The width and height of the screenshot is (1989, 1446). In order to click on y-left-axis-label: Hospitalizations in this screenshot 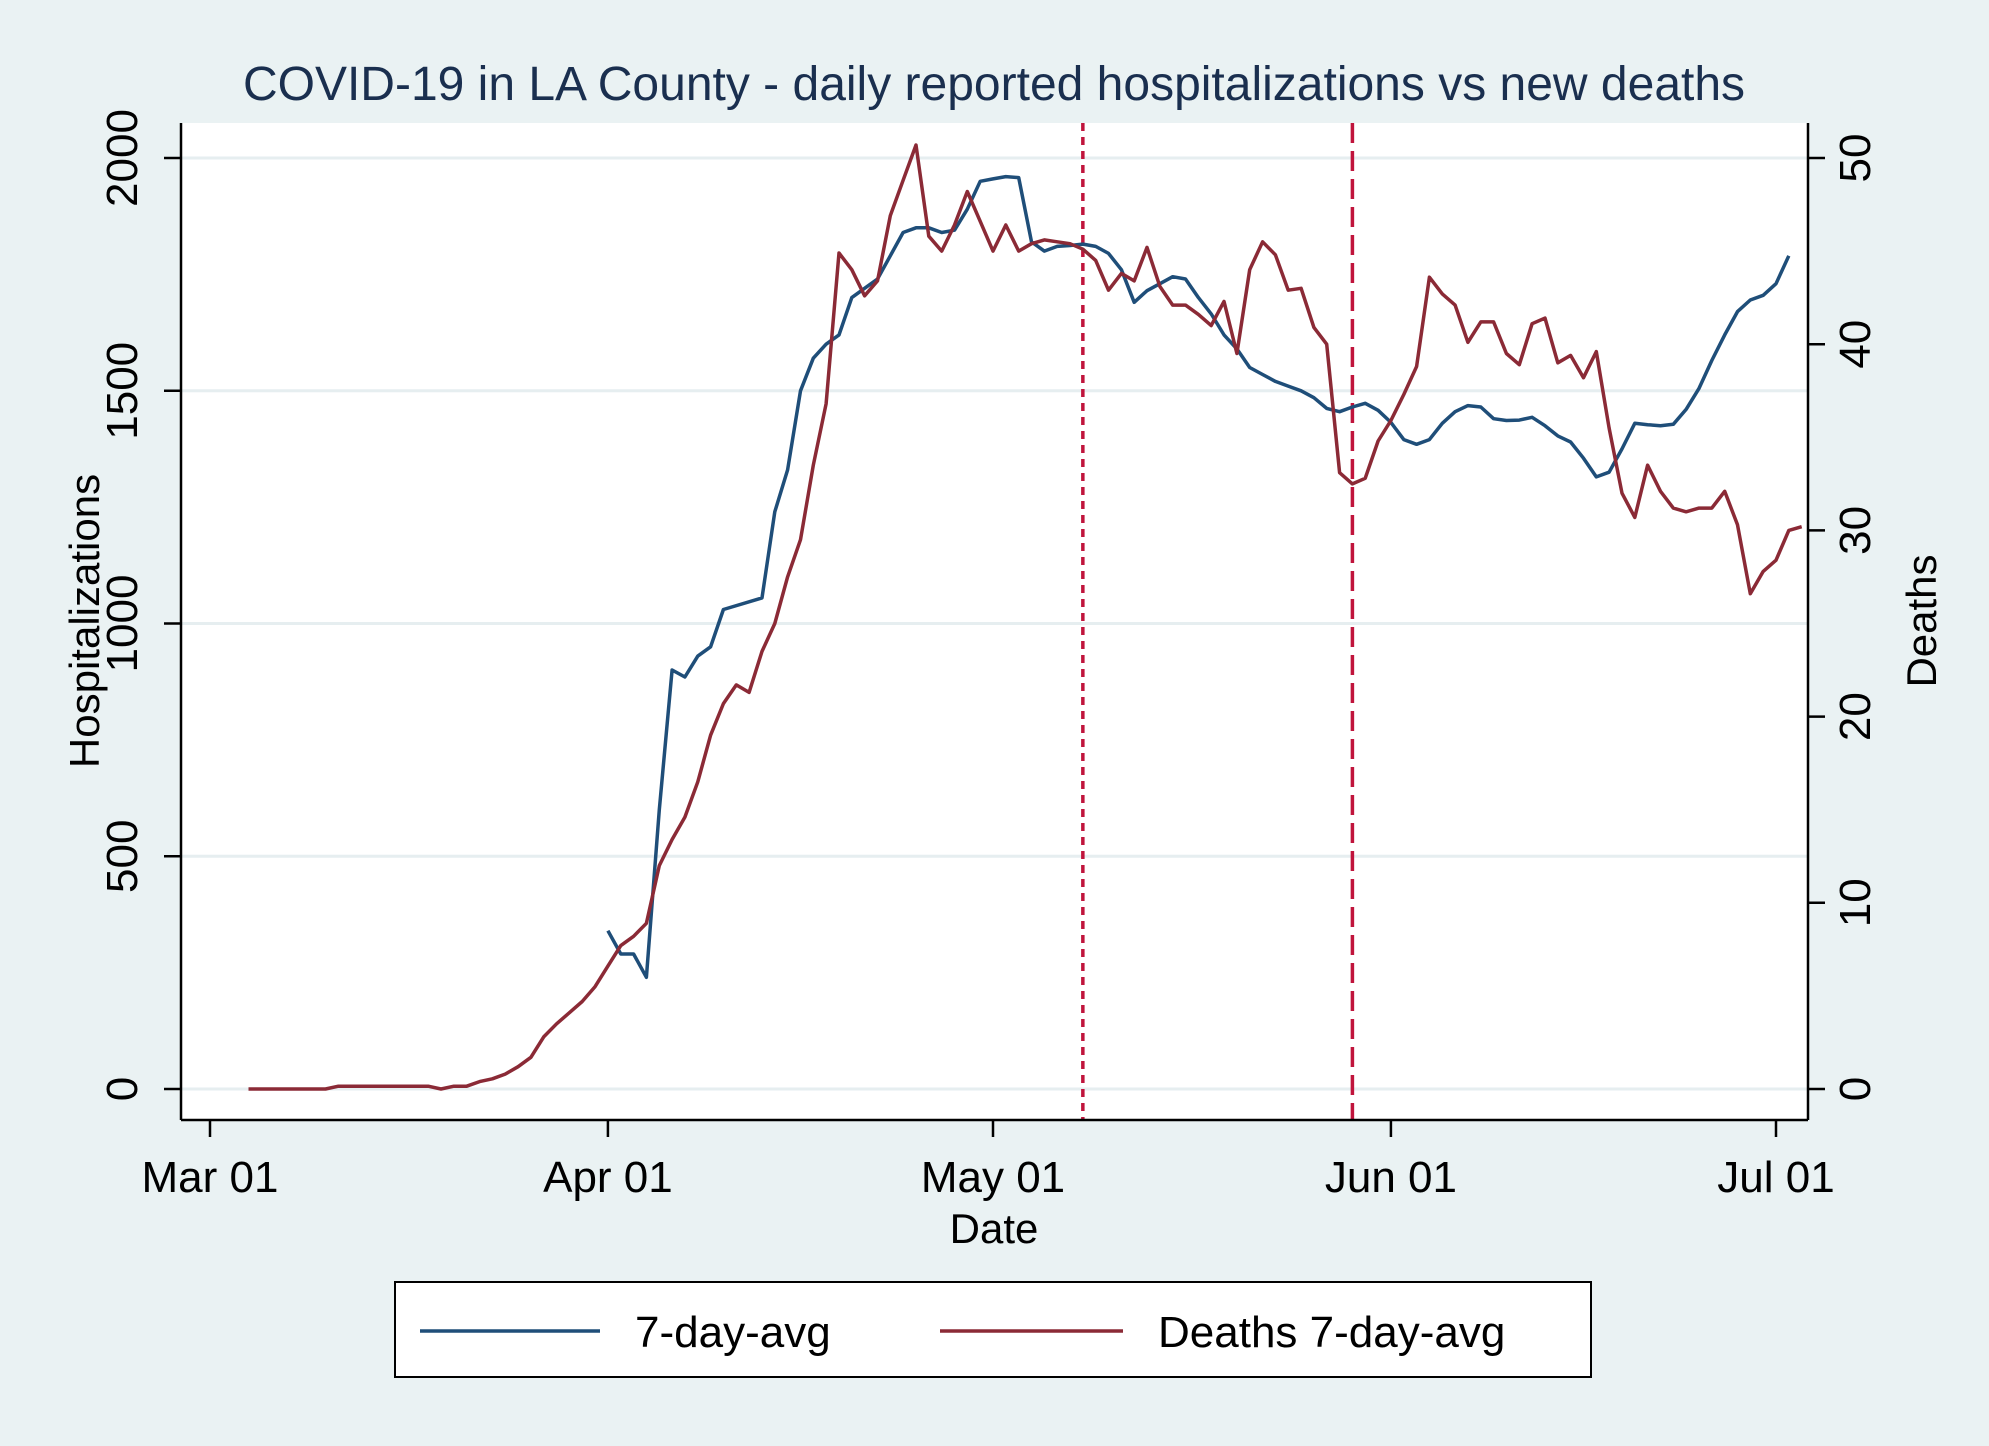, I will do `click(84, 621)`.